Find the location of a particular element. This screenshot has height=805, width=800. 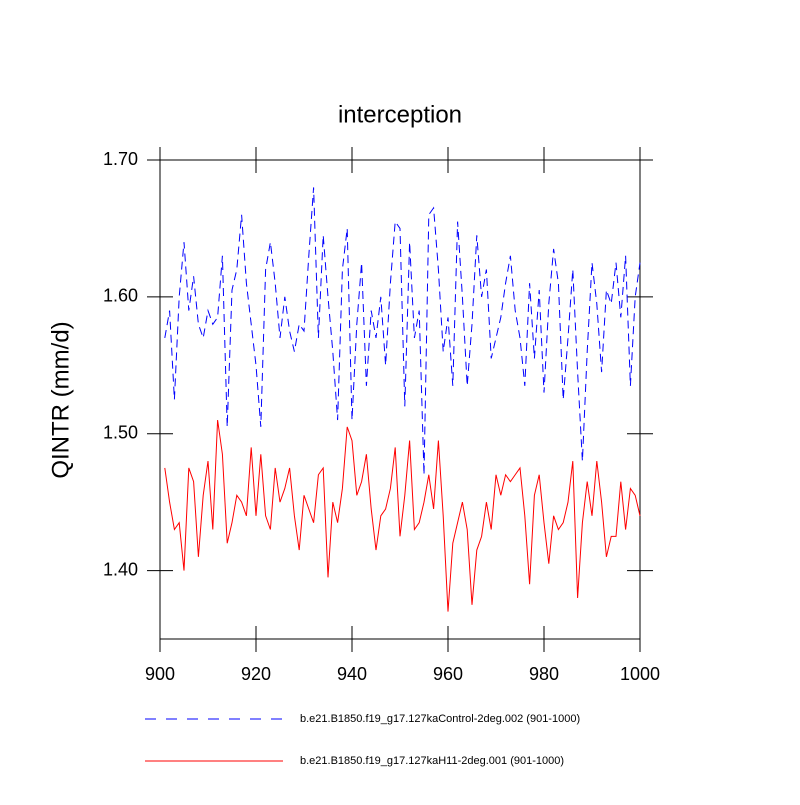

y-tick-label: 1.70 is located at coordinates (120, 159).